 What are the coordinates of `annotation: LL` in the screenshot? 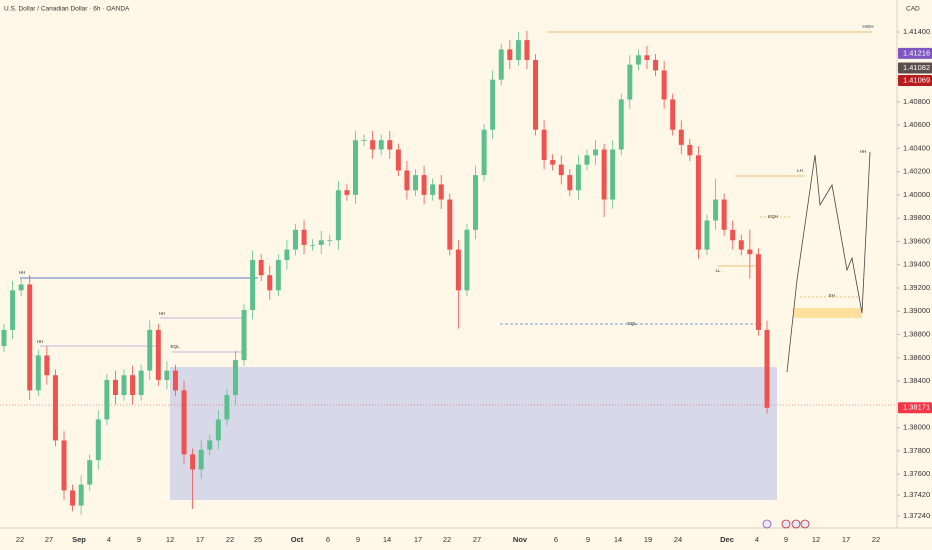 It's located at (718, 270).